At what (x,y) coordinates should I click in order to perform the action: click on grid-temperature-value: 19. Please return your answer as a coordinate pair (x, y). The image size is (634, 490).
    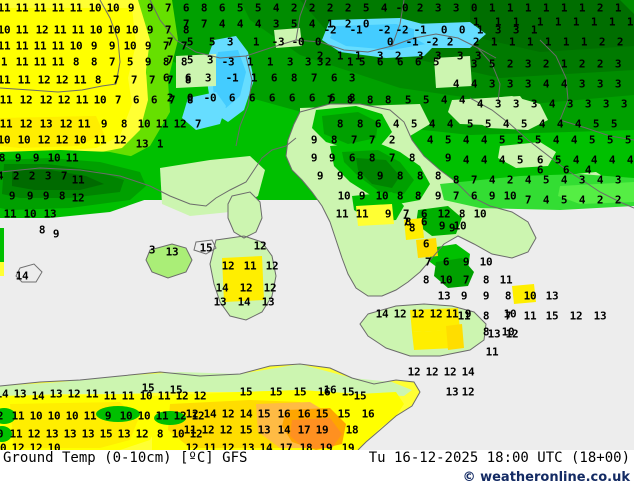
    Looking at the image, I should click on (322, 430).